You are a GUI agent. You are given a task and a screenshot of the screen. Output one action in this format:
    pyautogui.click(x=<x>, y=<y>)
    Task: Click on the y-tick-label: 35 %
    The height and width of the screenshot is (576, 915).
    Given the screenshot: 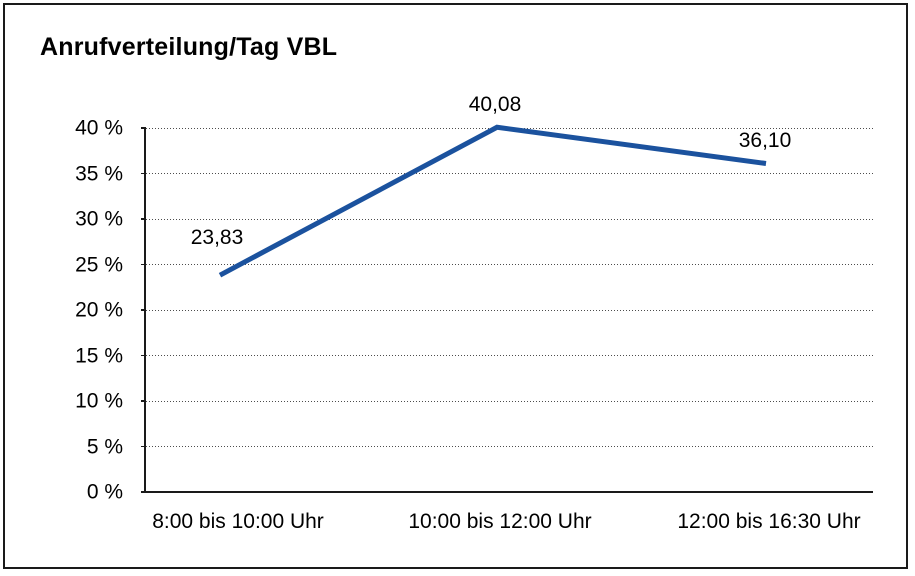 What is the action you would take?
    pyautogui.click(x=99, y=173)
    